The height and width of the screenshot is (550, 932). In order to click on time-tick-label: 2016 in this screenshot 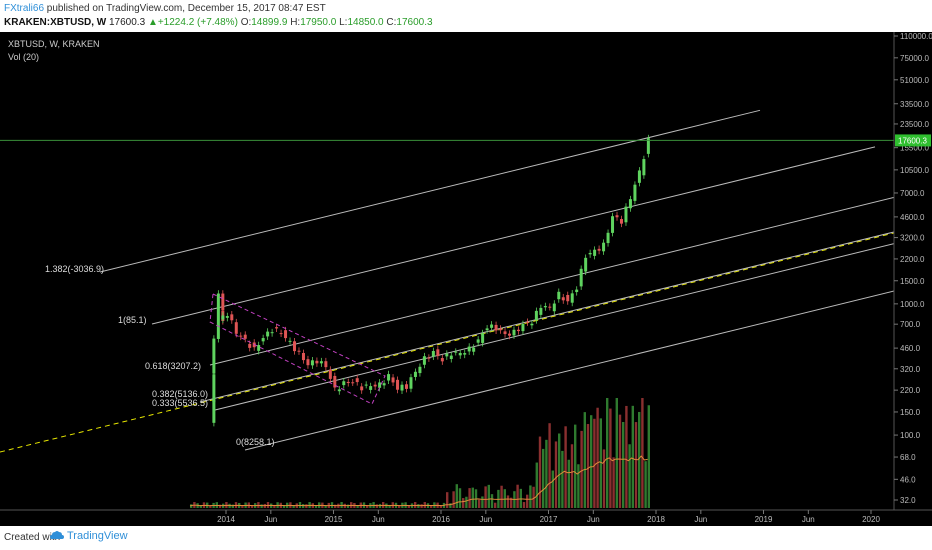, I will do `click(441, 519)`.